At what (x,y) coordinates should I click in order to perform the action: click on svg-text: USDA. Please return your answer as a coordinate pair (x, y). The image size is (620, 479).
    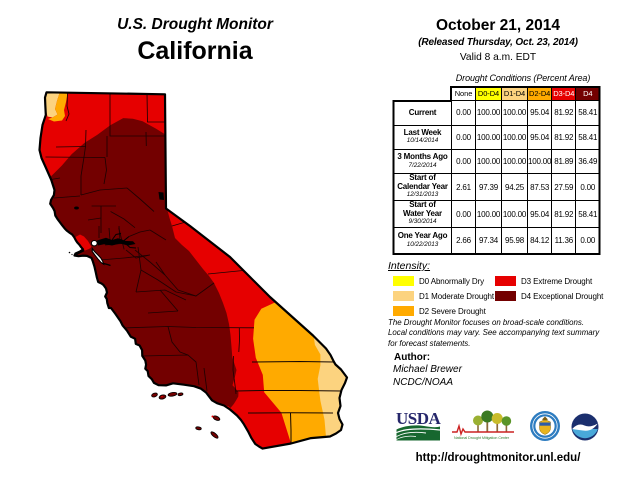
    Looking at the image, I should click on (419, 419).